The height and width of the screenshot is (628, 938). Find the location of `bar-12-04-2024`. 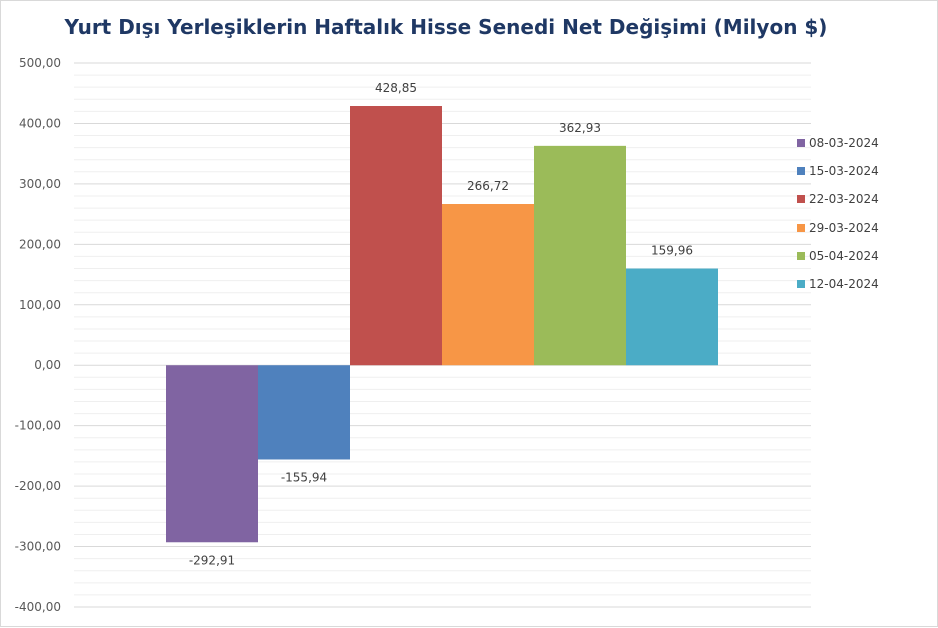

bar-12-04-2024 is located at coordinates (672, 317).